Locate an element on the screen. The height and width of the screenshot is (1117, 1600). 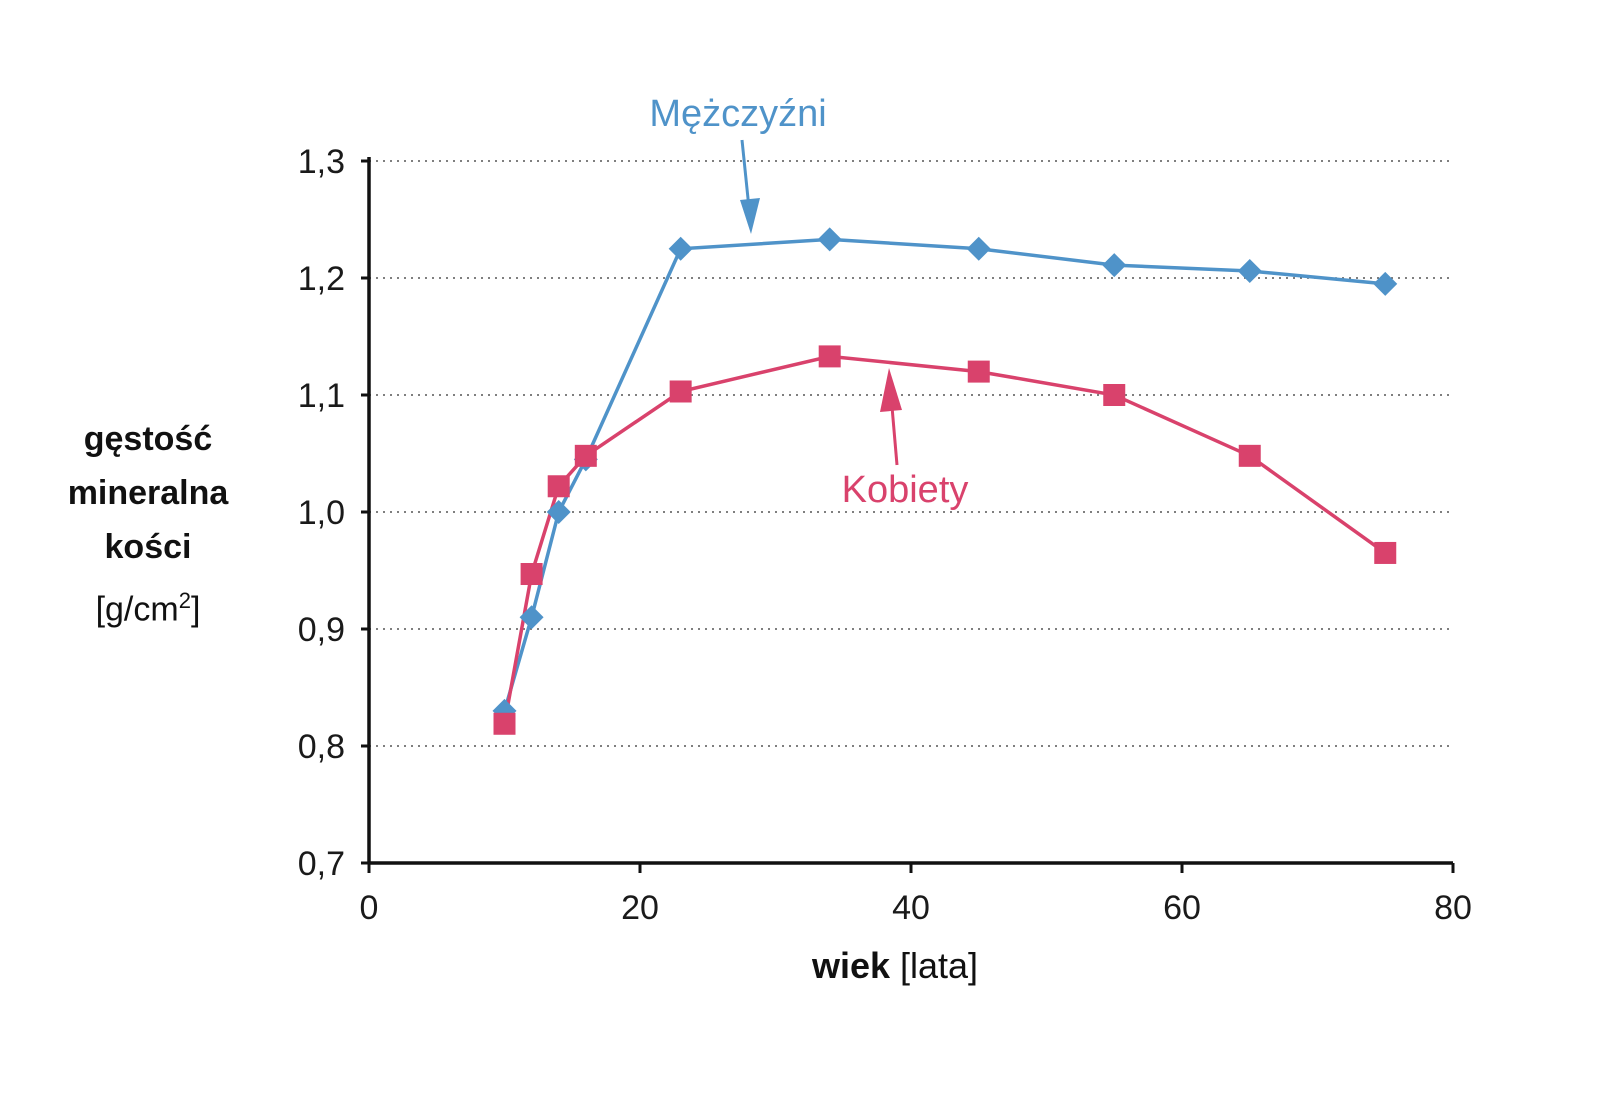
y-tick-label: 1,0 is located at coordinates (321, 513).